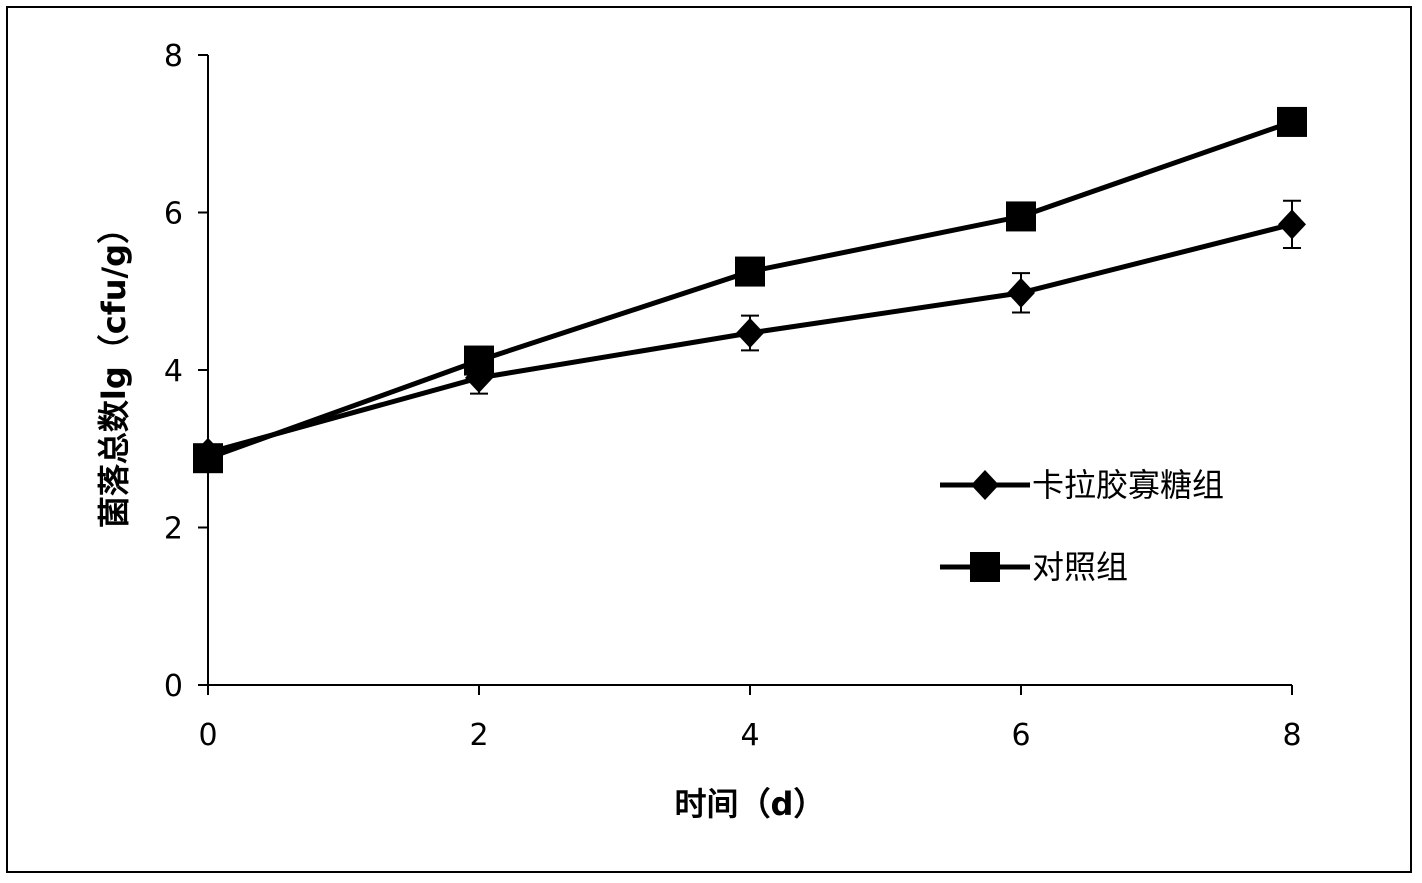 The height and width of the screenshot is (883, 1422). Describe the element at coordinates (173, 56) in the screenshot. I see `y-tick-label: 8` at that location.